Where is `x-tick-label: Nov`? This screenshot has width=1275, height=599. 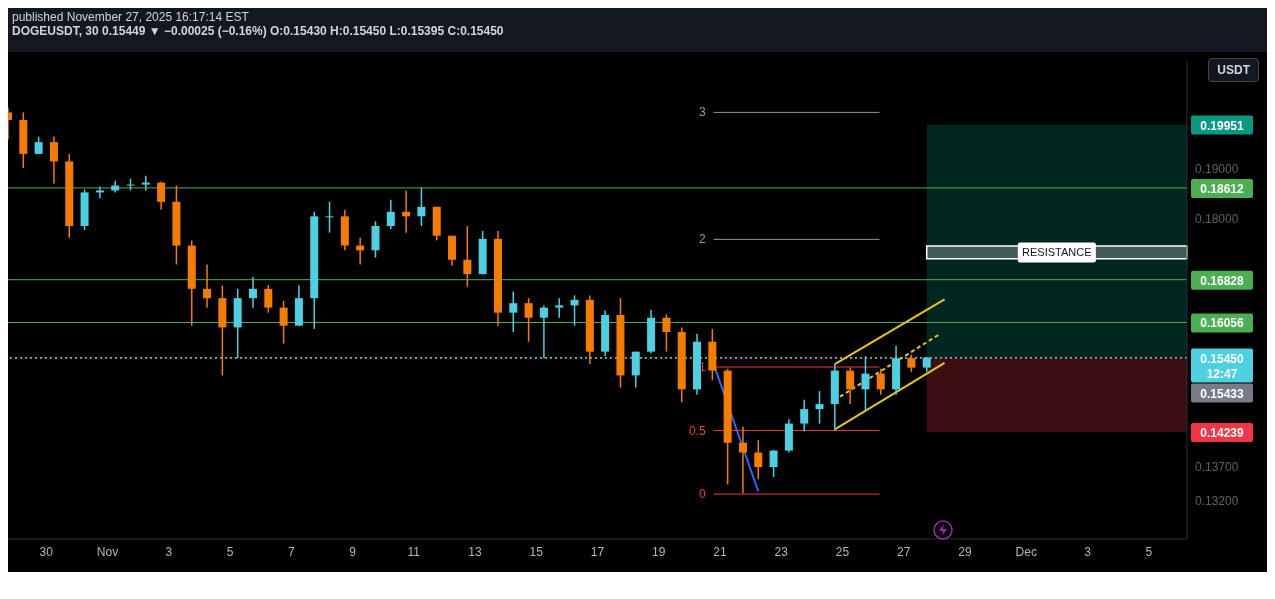 x-tick-label: Nov is located at coordinates (107, 551).